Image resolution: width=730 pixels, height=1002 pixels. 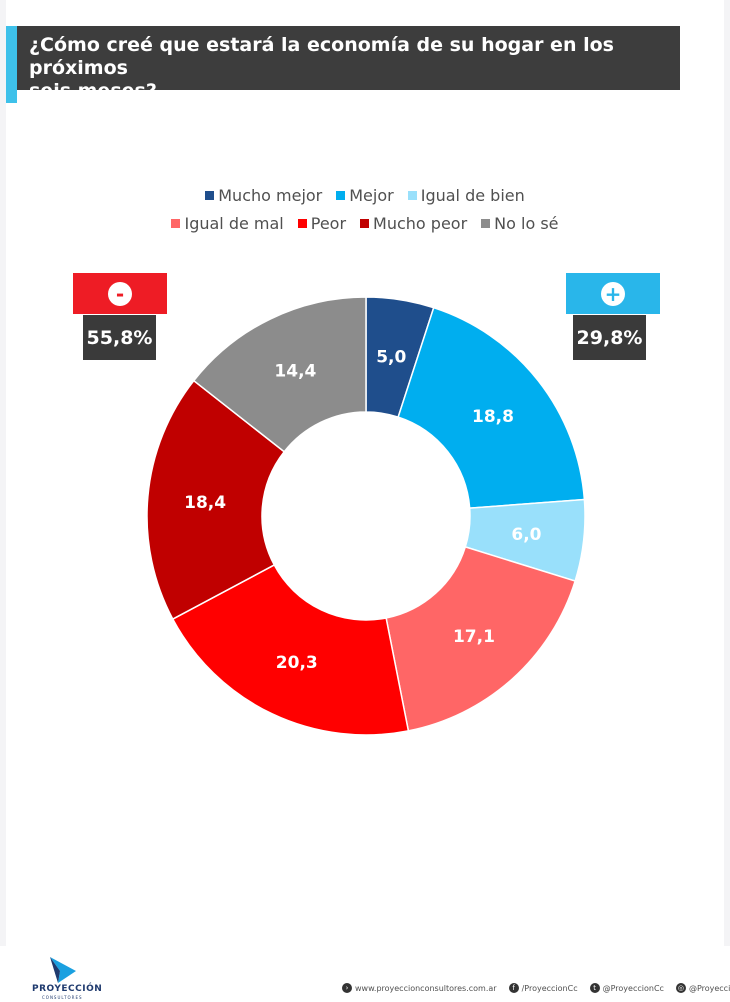 What do you see at coordinates (67, 989) in the screenshot?
I see `brand-name: PROYECCIÓN` at bounding box center [67, 989].